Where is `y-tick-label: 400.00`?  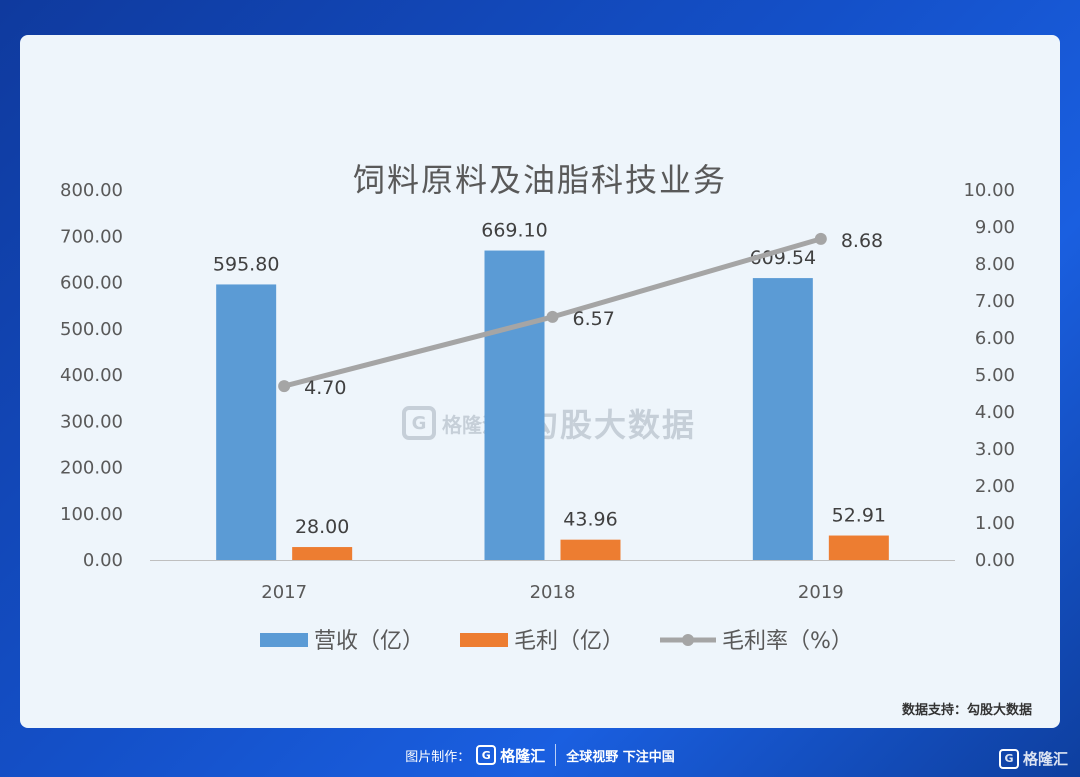
y-tick-label: 400.00 is located at coordinates (91, 375).